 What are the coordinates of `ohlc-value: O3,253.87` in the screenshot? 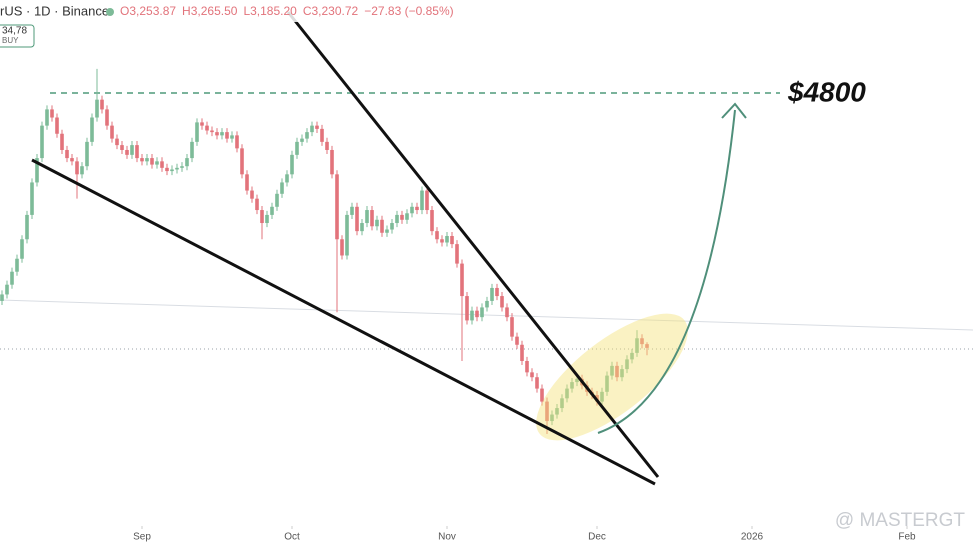 It's located at (148, 11).